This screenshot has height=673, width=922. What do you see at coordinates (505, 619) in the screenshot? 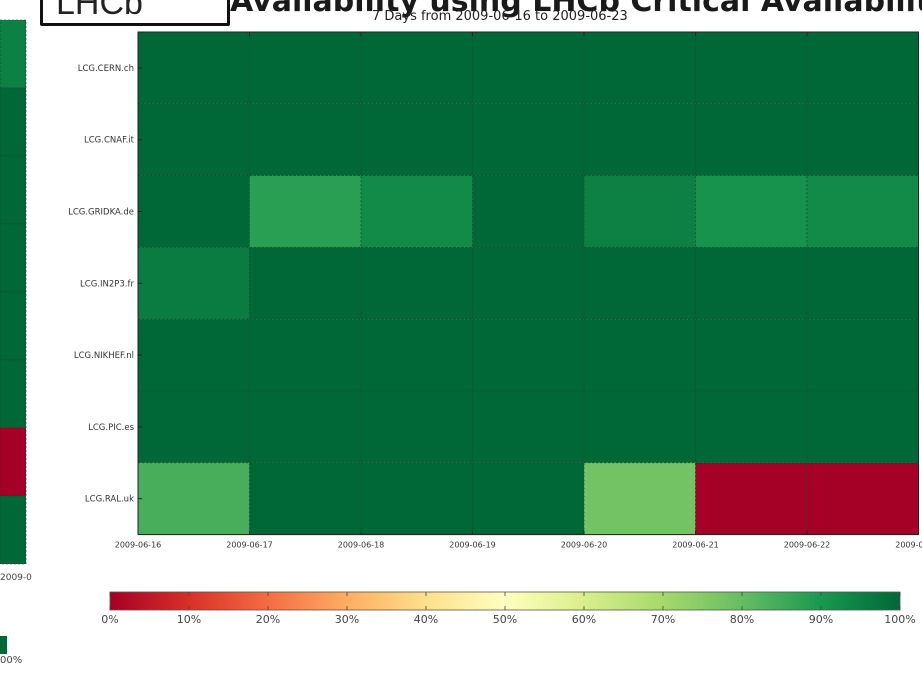
I see `colorbar-tick-label: 50%` at bounding box center [505, 619].